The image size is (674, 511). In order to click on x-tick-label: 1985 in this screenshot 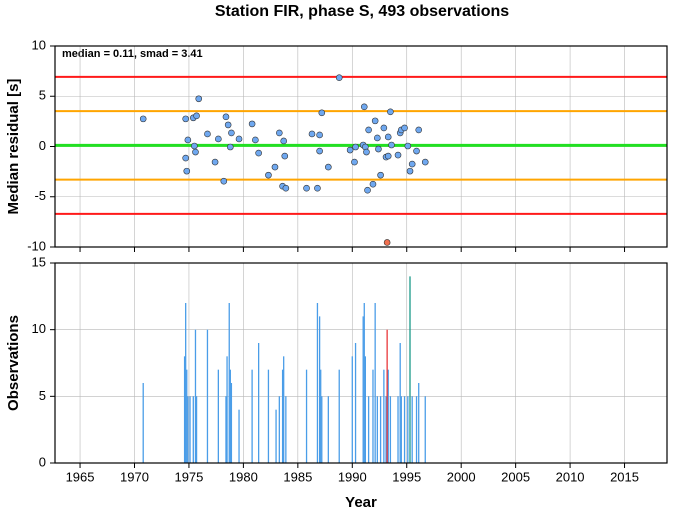, I will do `click(297, 476)`.